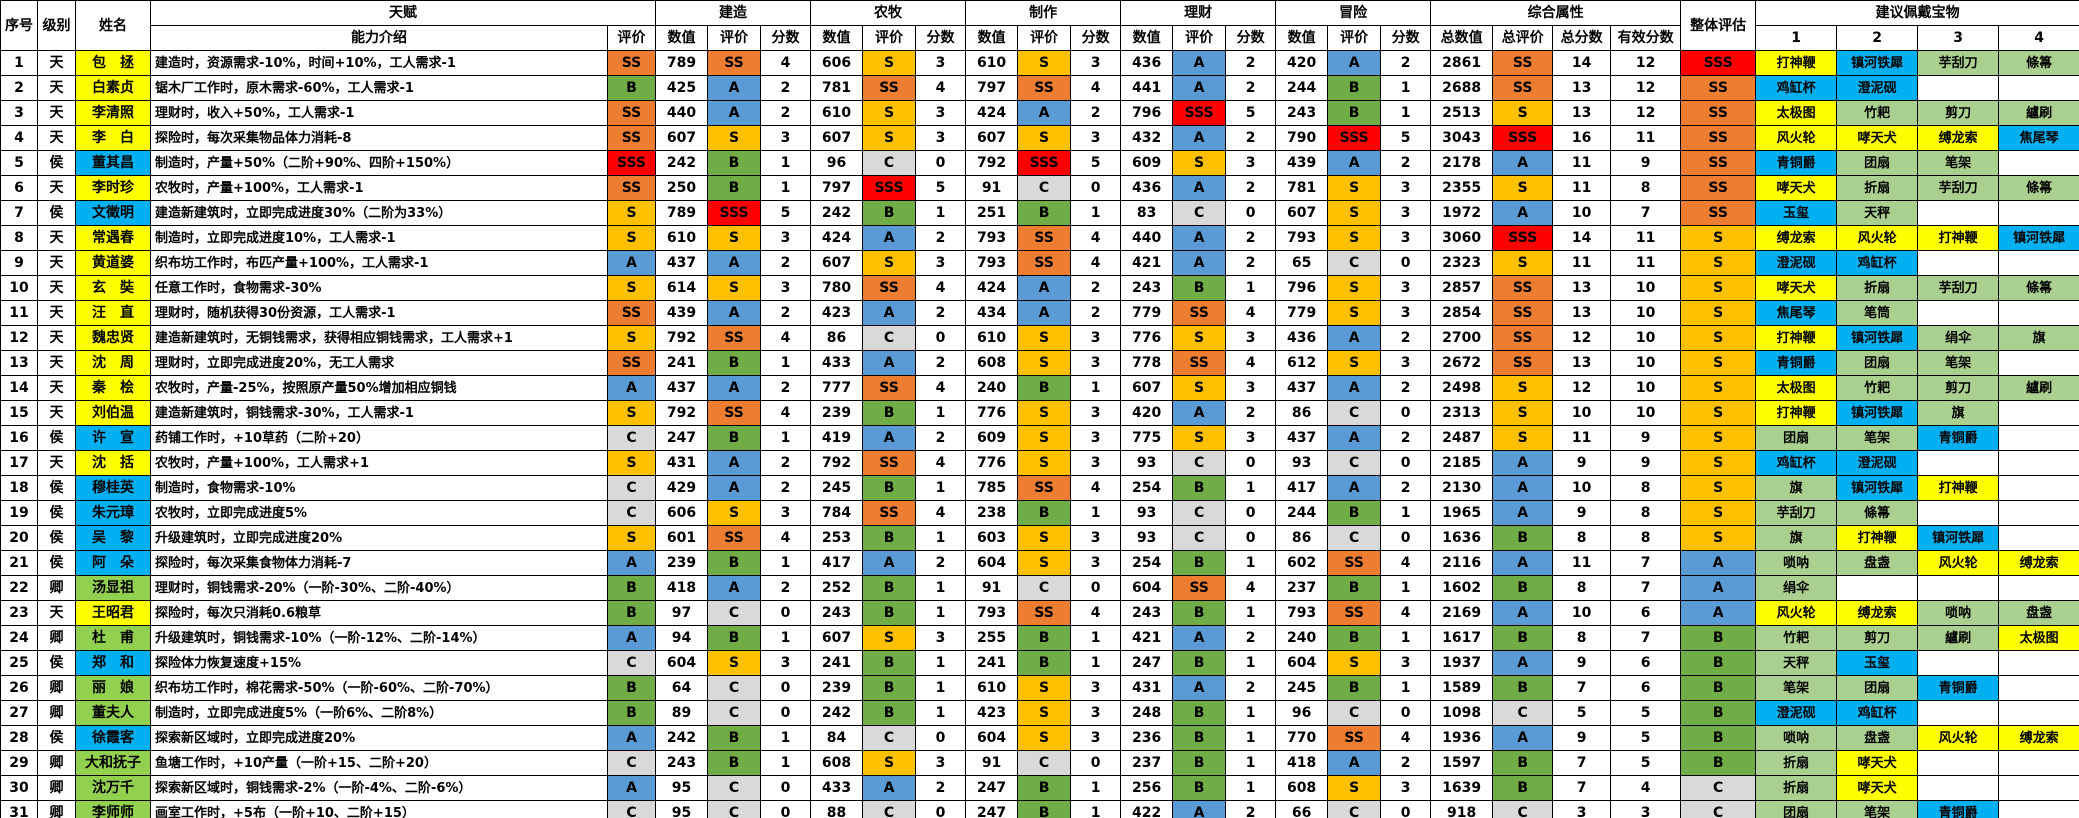 The width and height of the screenshot is (2079, 818). Describe the element at coordinates (1796, 613) in the screenshot. I see `cell-treasure-1: 风火轮` at that location.